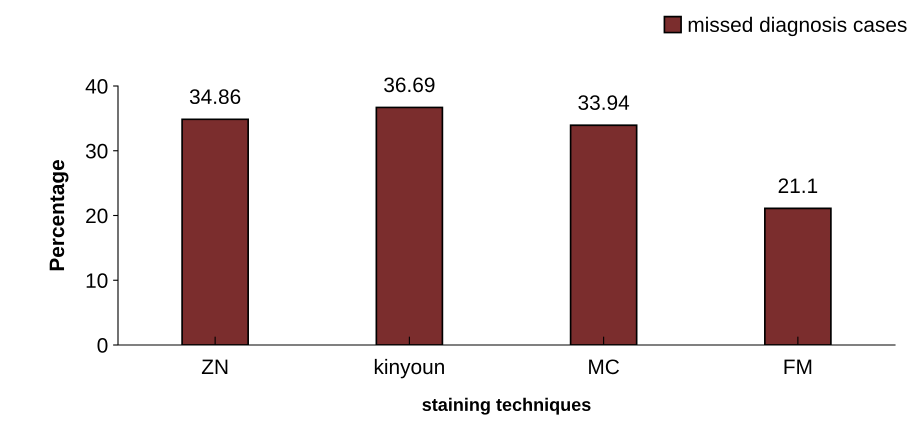 This screenshot has height=447, width=924. What do you see at coordinates (604, 366) in the screenshot?
I see `x-tick-label: MC` at bounding box center [604, 366].